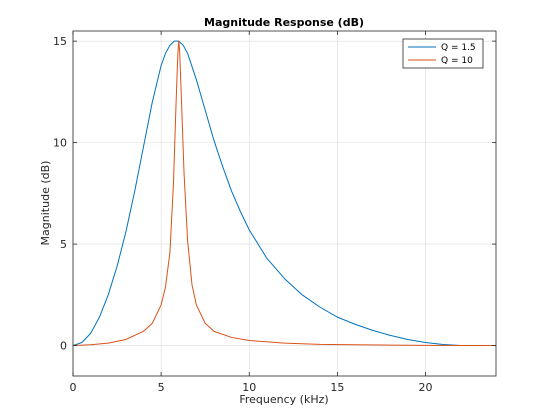 Image resolution: width=560 pixels, height=420 pixels. What do you see at coordinates (426, 387) in the screenshot?
I see `x-tick-label: 20` at bounding box center [426, 387].